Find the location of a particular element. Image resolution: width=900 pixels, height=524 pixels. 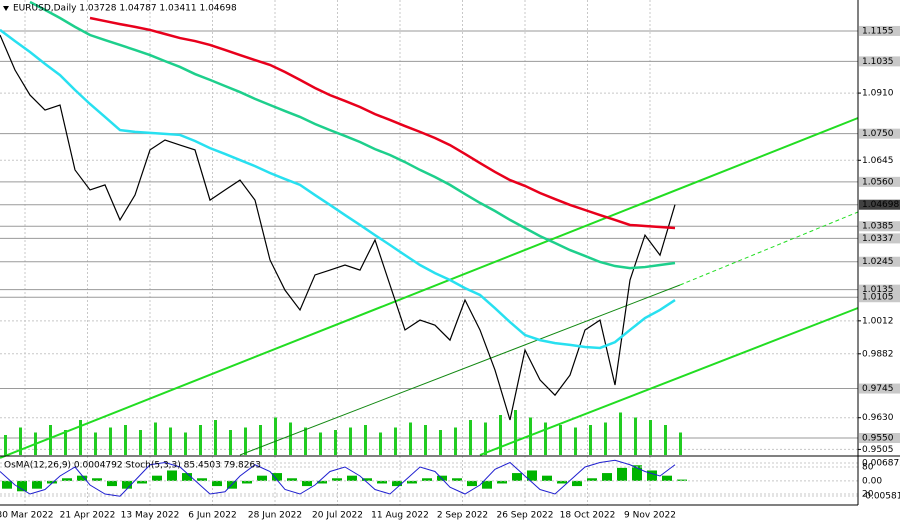

level-label: 1.0245 is located at coordinates (878, 262).